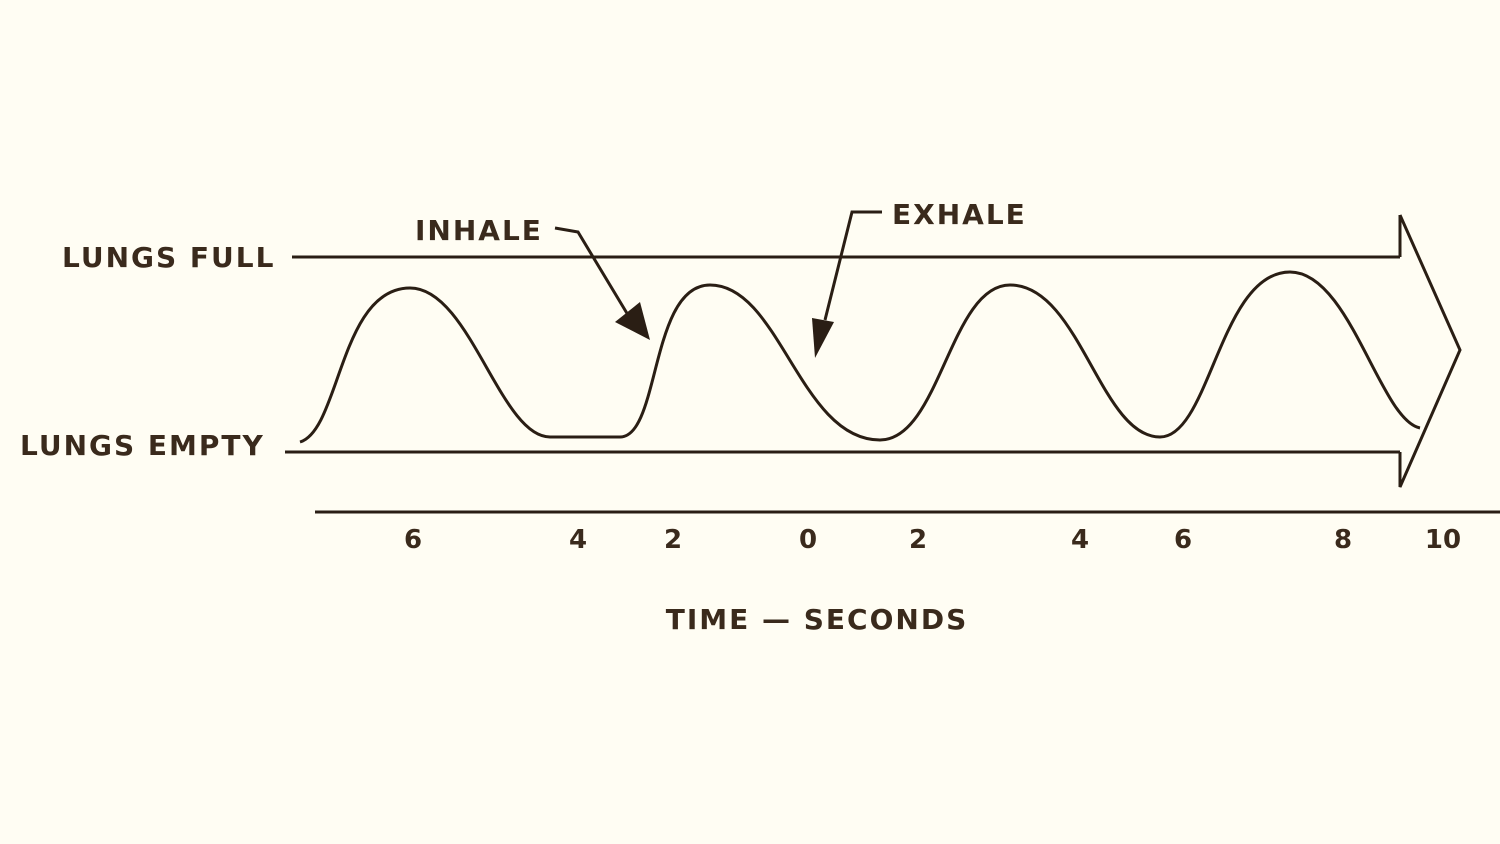  Describe the element at coordinates (808, 540) in the screenshot. I see `tick-label: 0` at that location.